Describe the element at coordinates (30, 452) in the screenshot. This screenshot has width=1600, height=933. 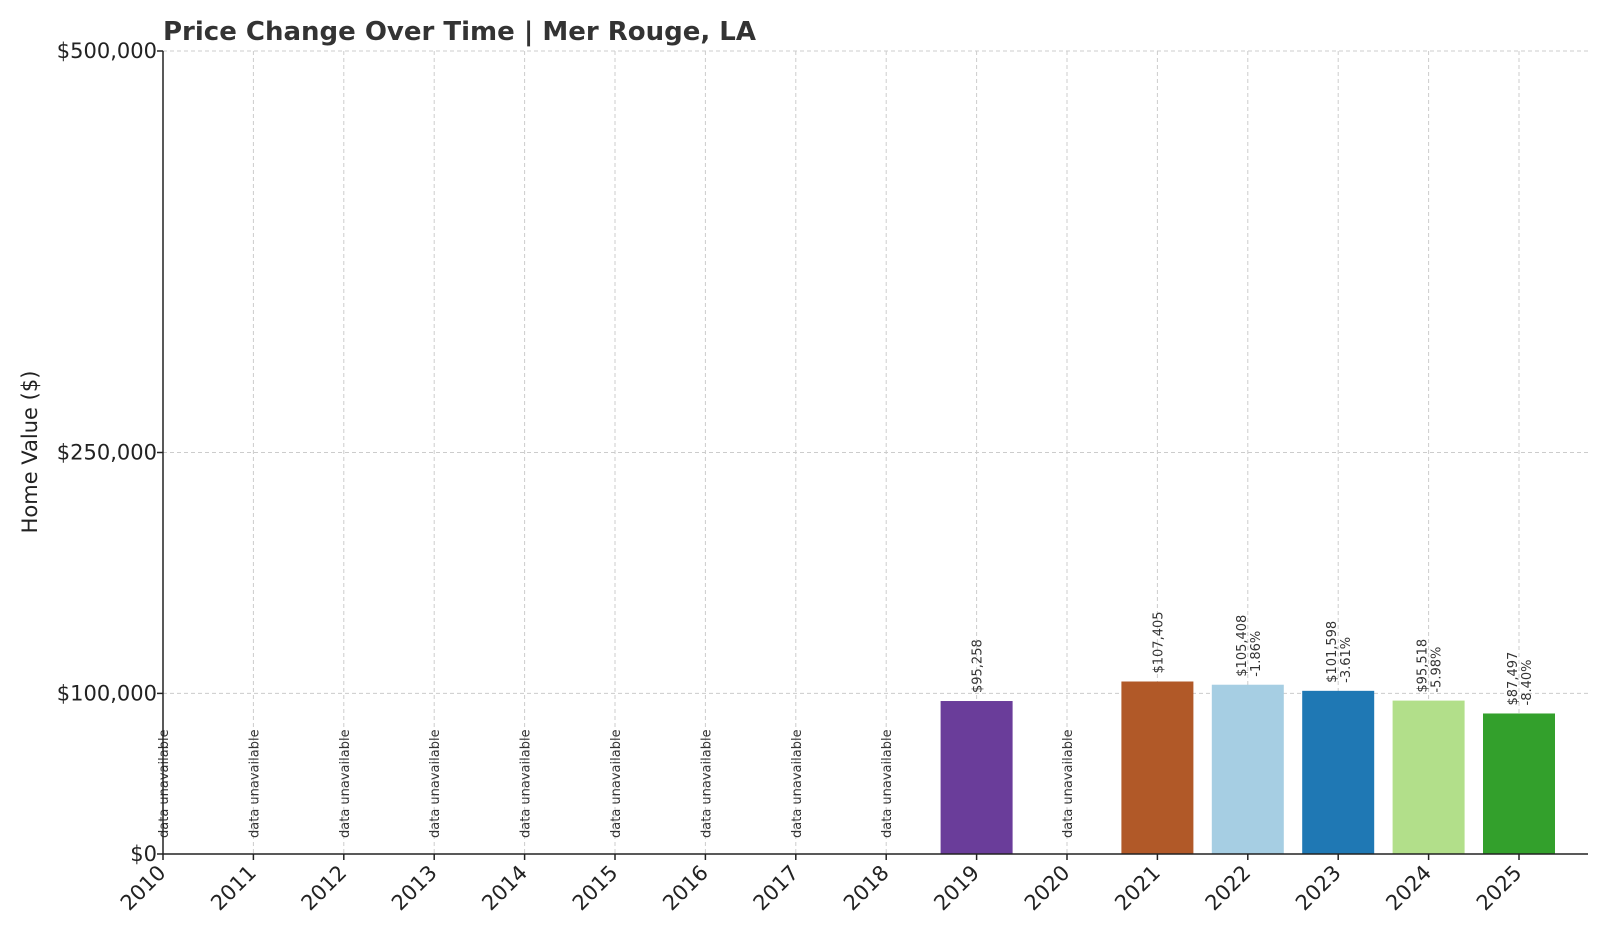
I see `y-axis-label: Home Value ($)` at that location.